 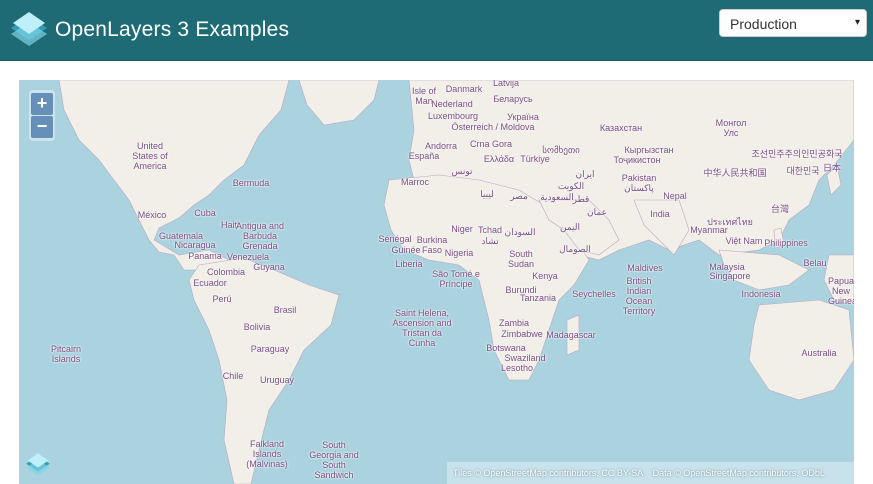 I want to click on map-label: Việt Nam, so click(x=744, y=241).